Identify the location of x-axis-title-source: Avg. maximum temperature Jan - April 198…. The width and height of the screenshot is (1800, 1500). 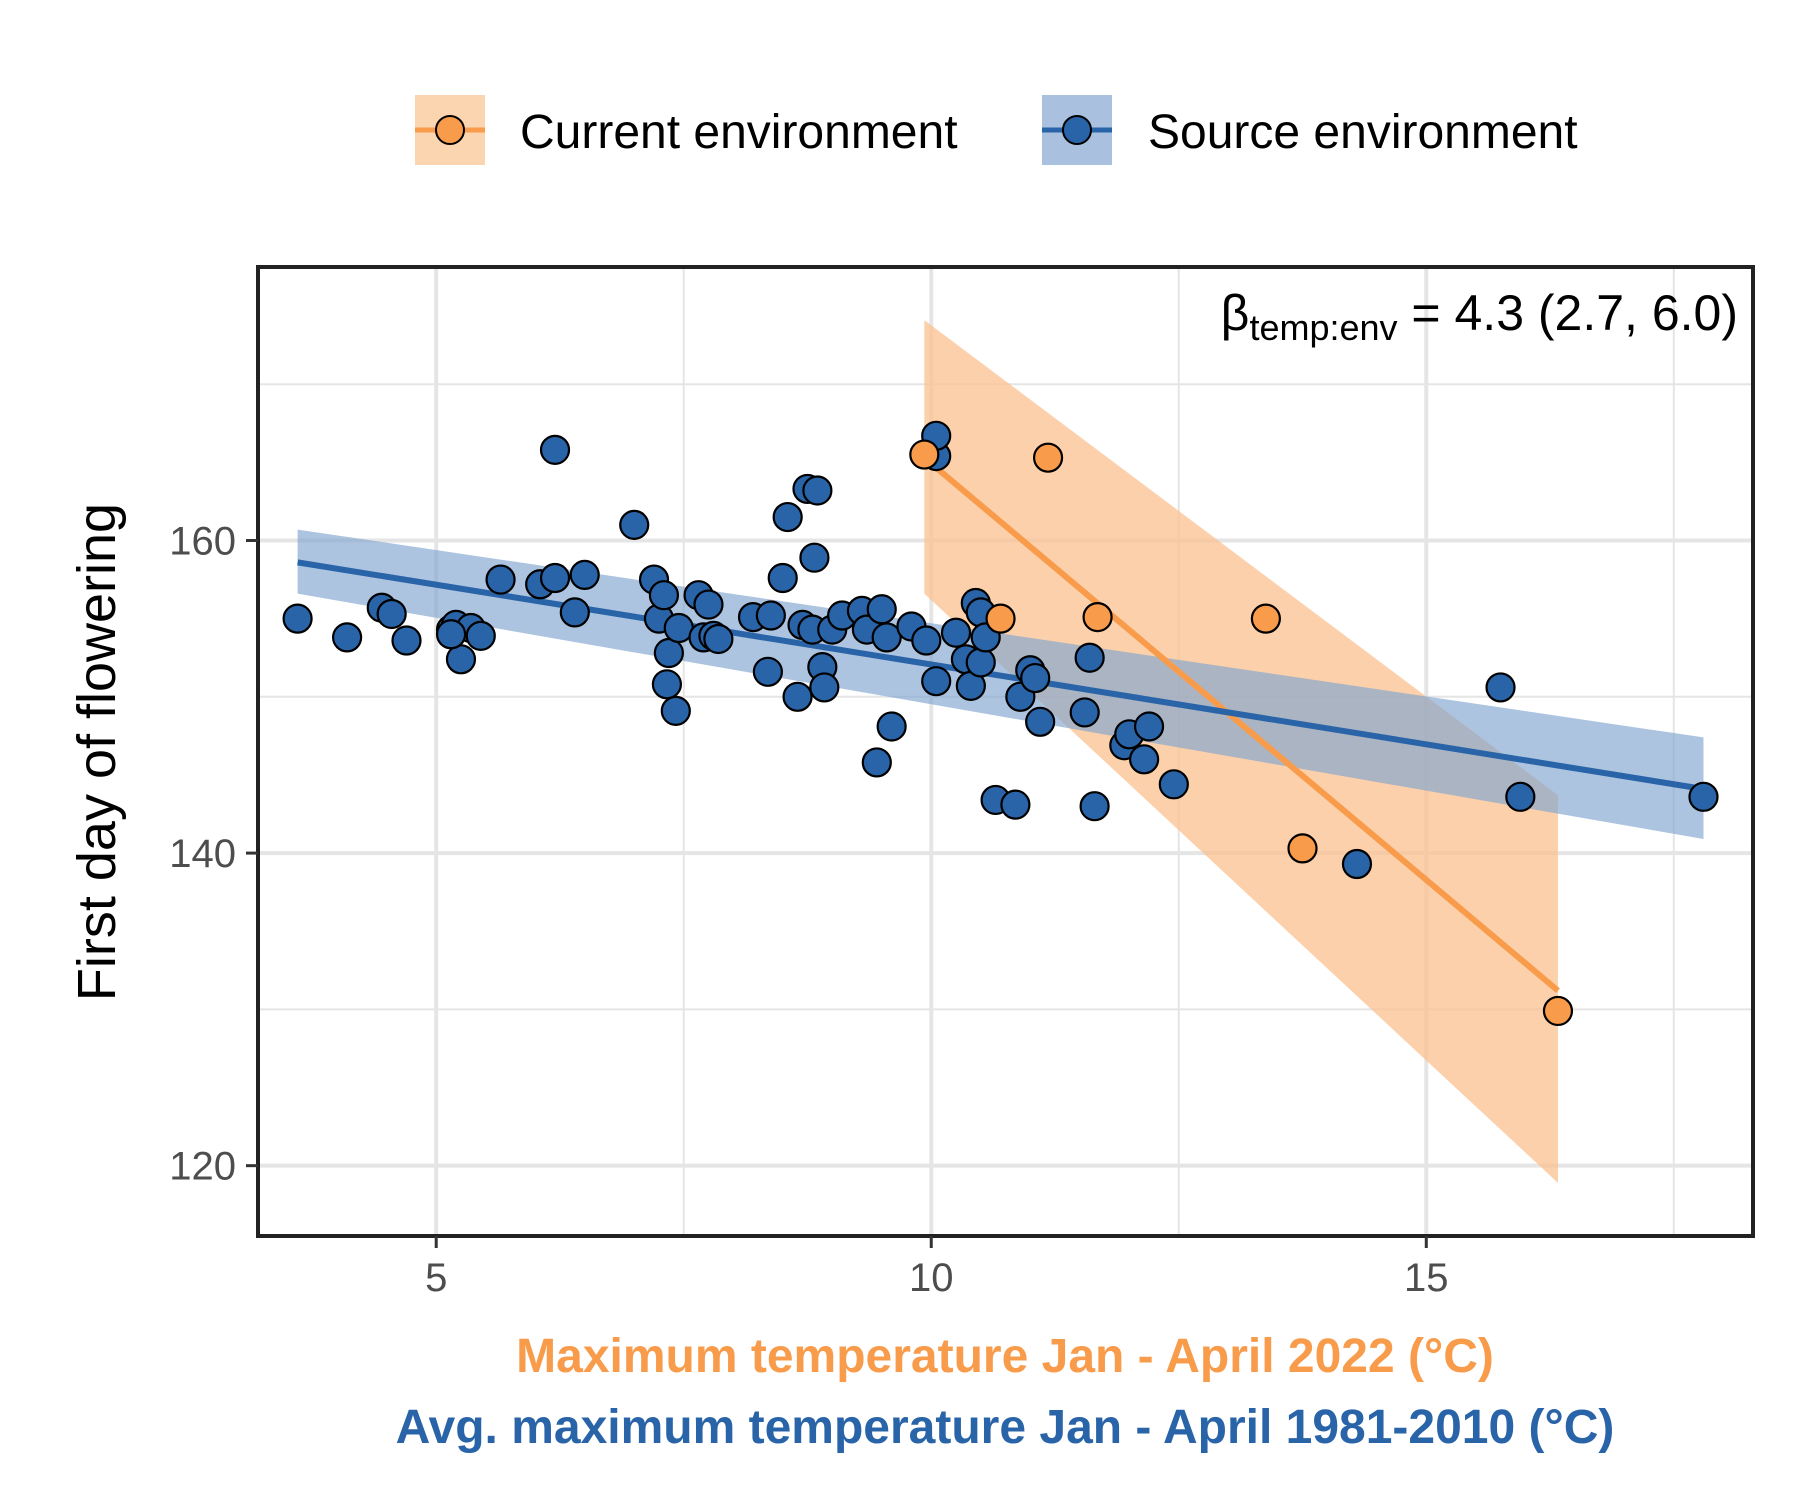
(1005, 1427).